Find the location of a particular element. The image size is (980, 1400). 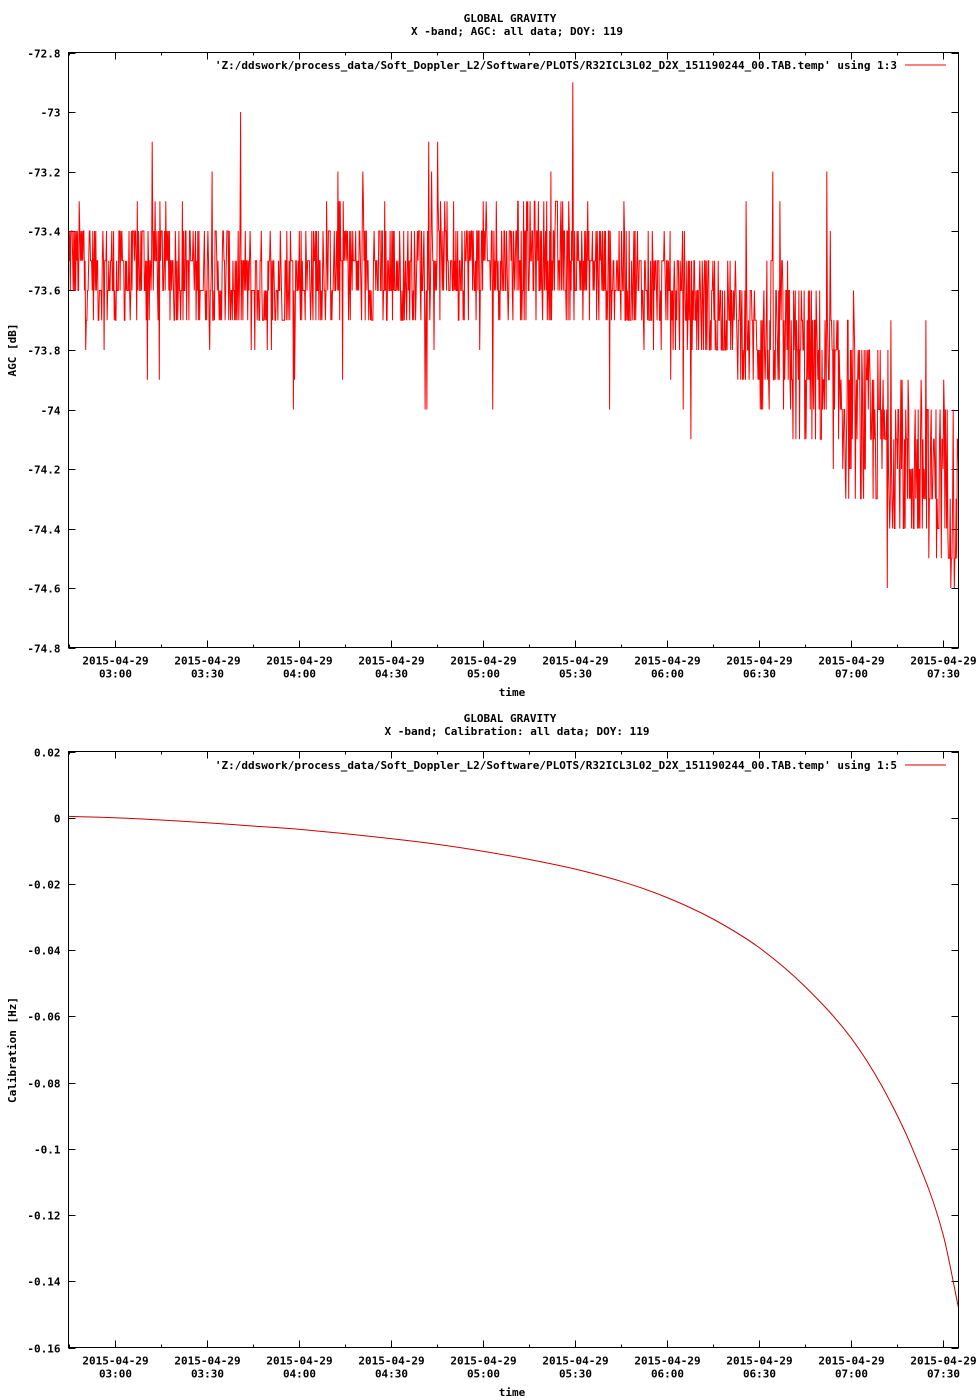

y-tick-label: 0 is located at coordinates (57, 819).